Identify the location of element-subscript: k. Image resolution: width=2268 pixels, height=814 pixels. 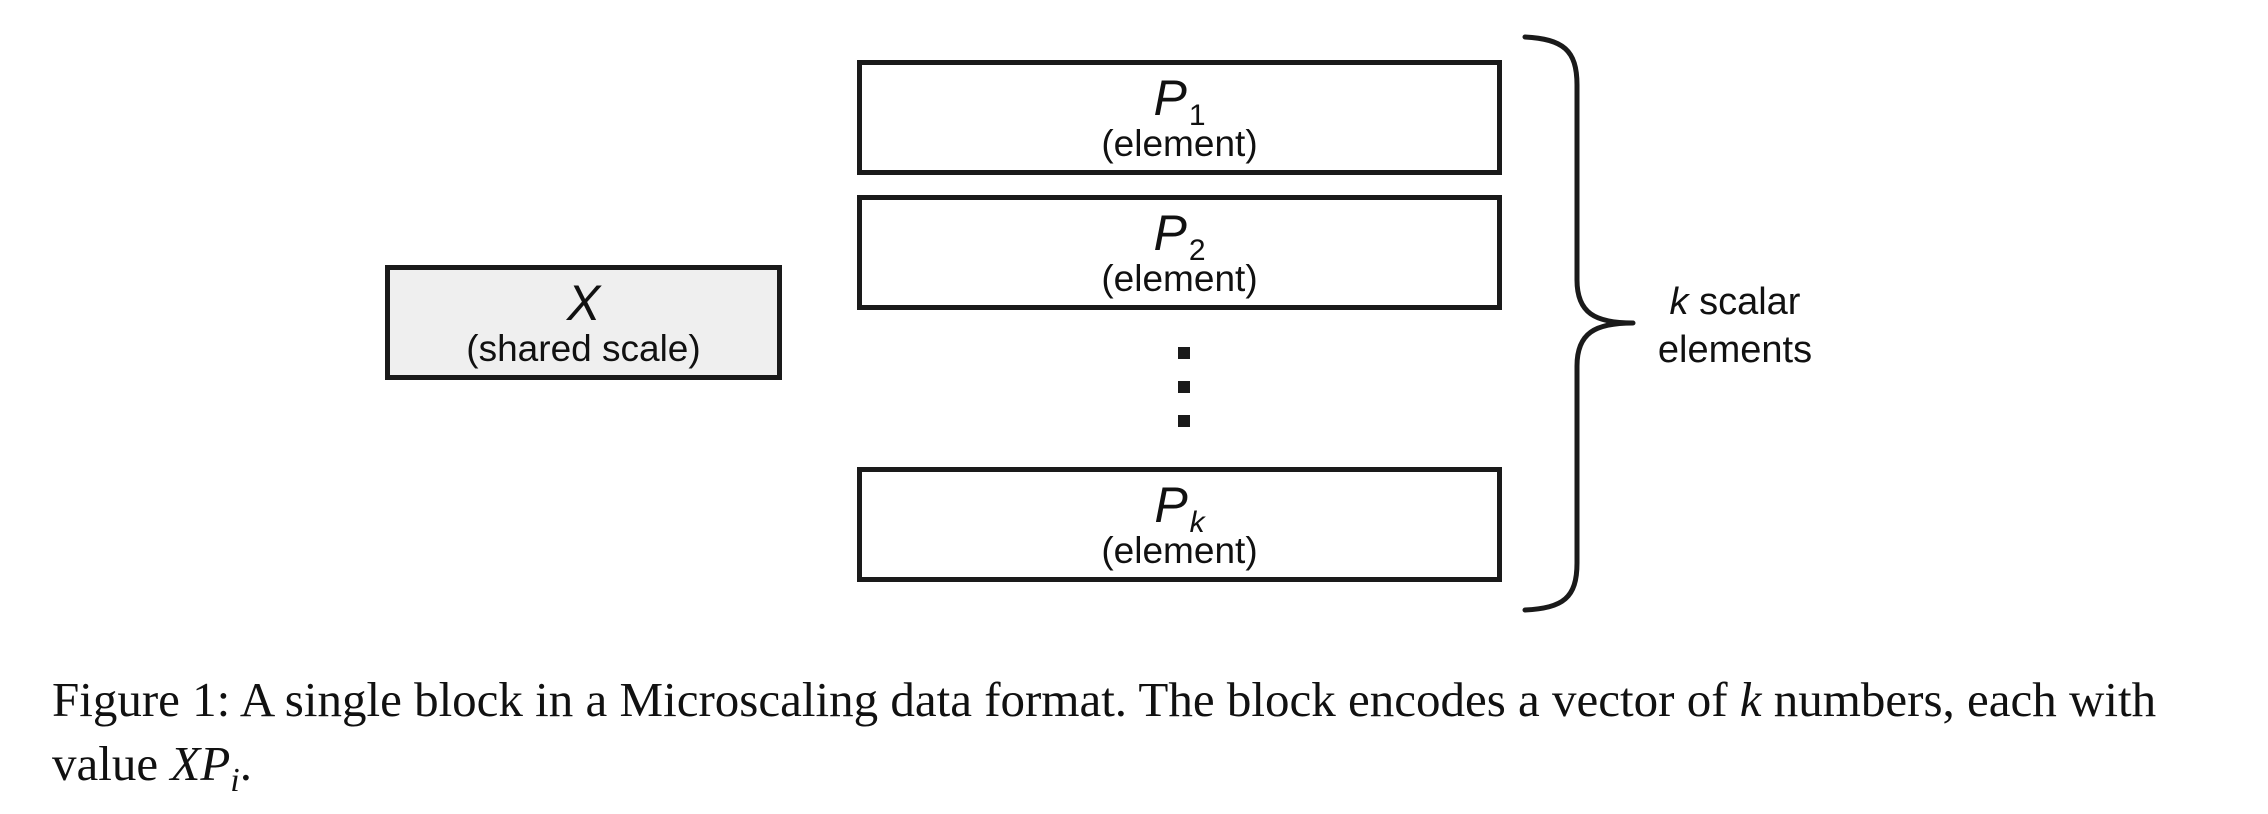
(1197, 522).